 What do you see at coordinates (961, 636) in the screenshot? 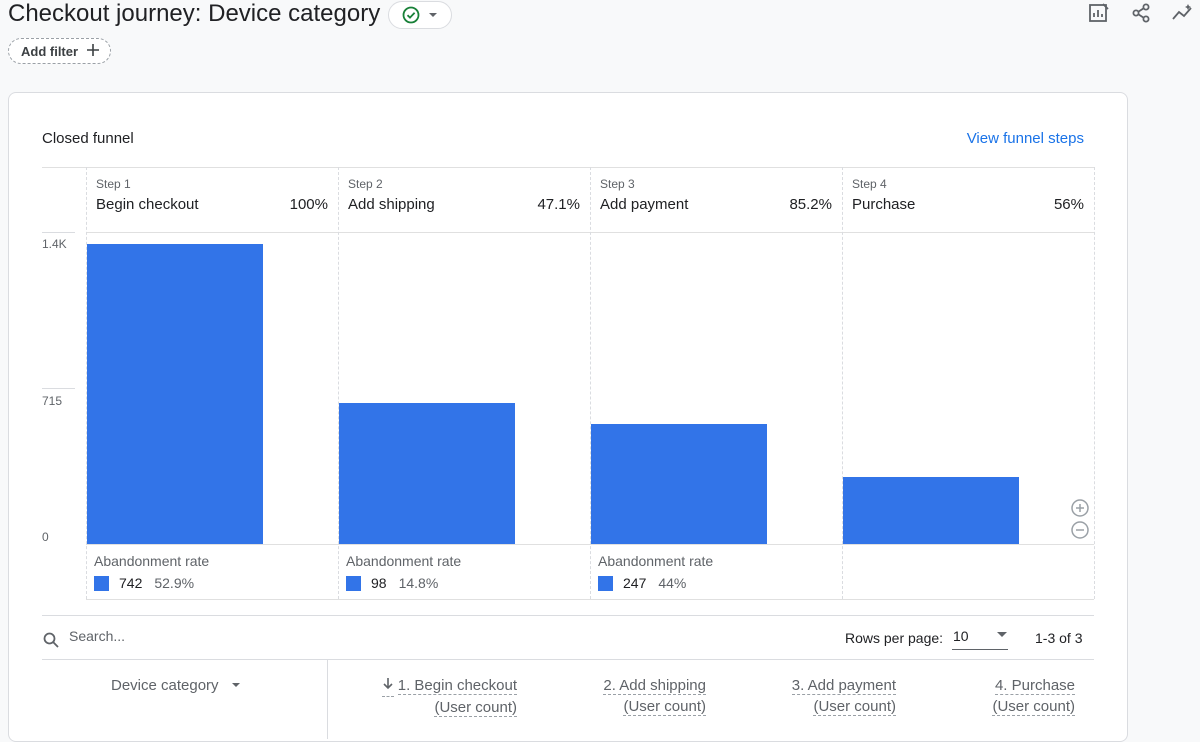
I see `rows-per-page-value: 10` at bounding box center [961, 636].